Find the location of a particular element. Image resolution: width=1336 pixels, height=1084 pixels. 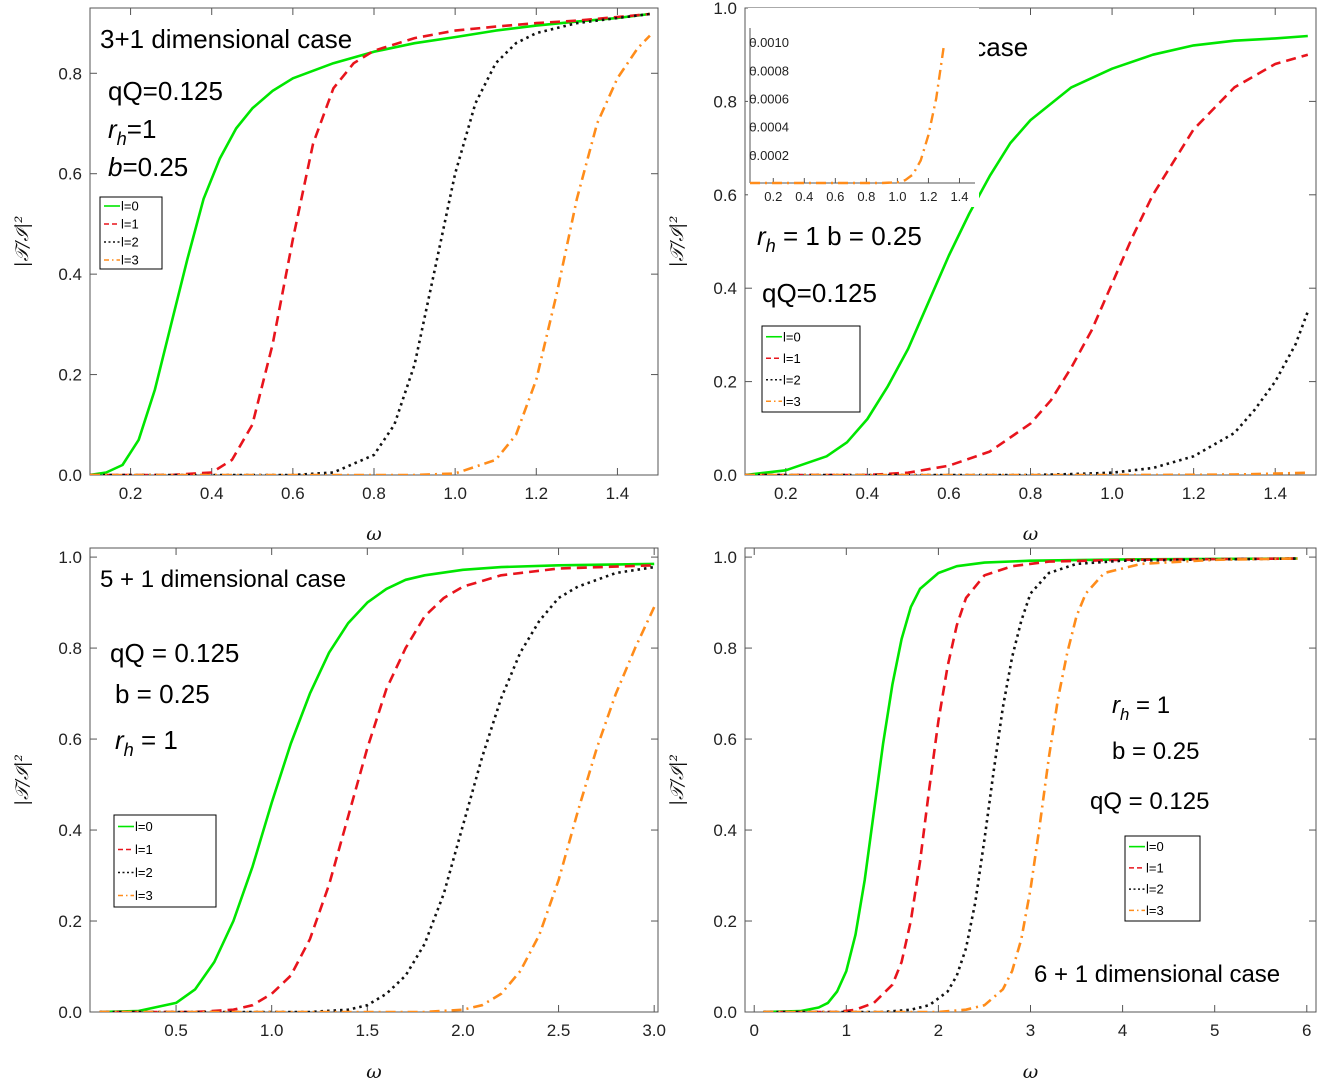

annotation-3: b=0.25 is located at coordinates (148, 167).